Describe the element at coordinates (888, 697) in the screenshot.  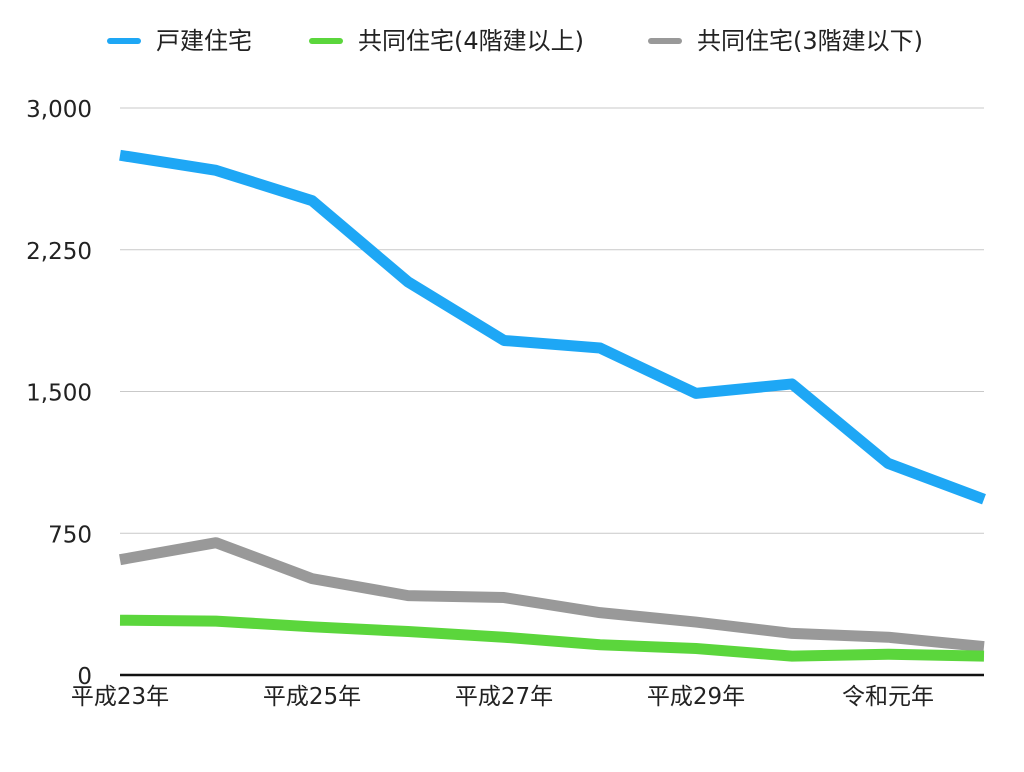
I see `x-tick-label: 令和元年` at that location.